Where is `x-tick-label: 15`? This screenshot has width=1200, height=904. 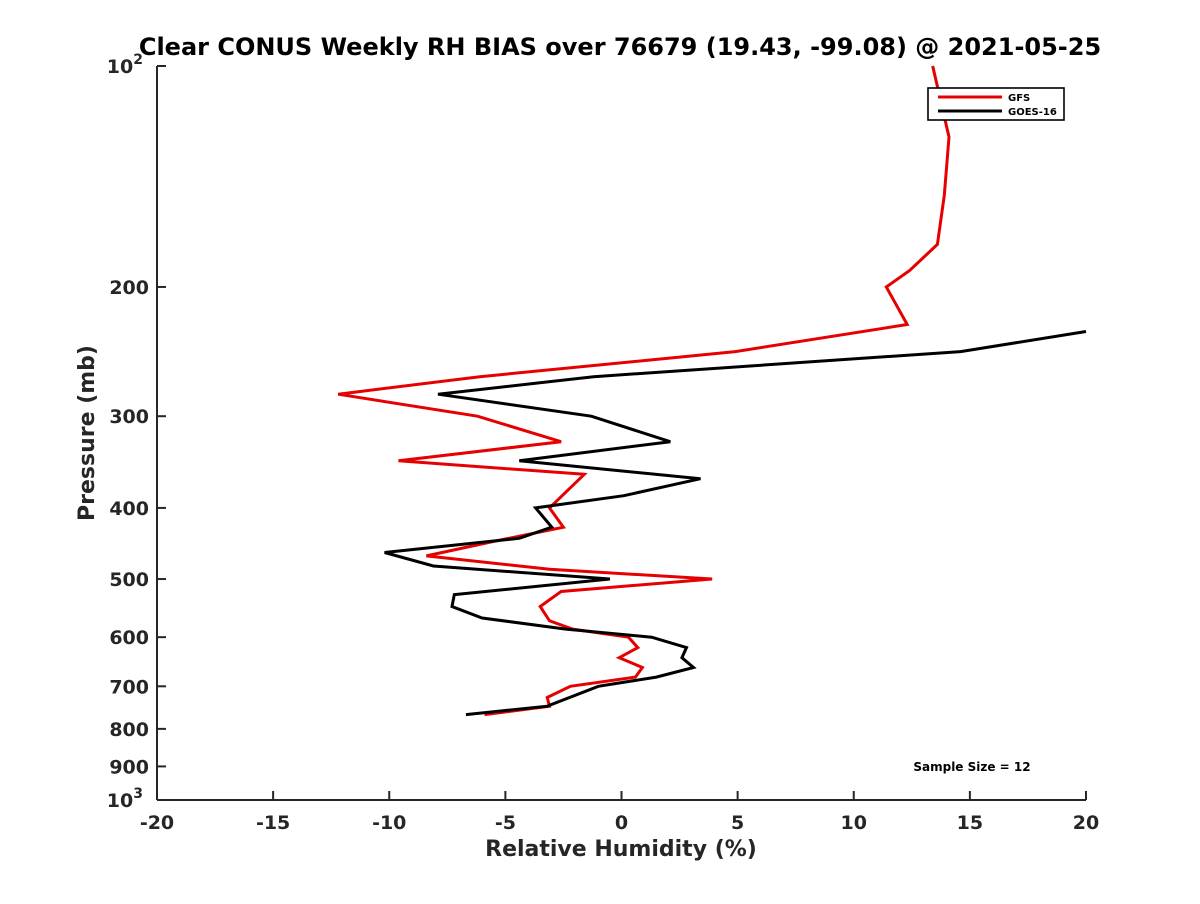
x-tick-label: 15 is located at coordinates (970, 823).